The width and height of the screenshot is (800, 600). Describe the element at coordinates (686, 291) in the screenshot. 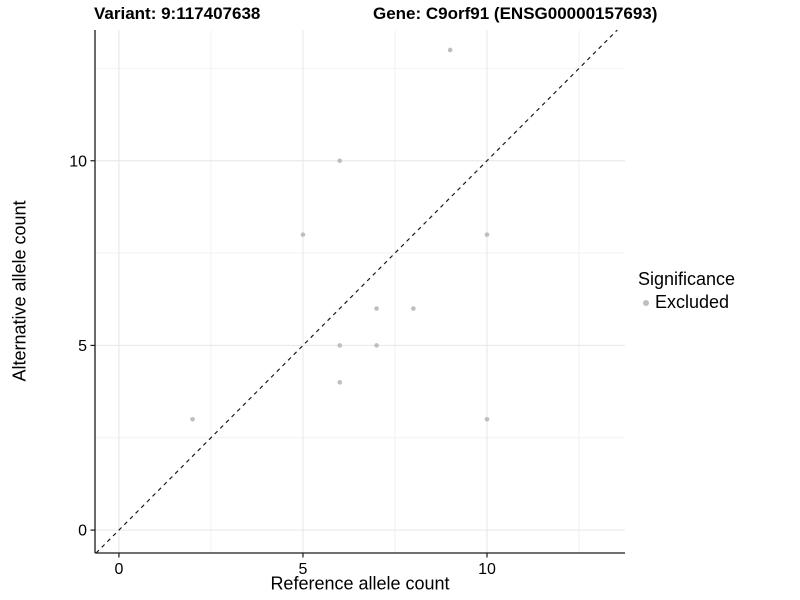

I see `legend: Significance Excluded` at that location.